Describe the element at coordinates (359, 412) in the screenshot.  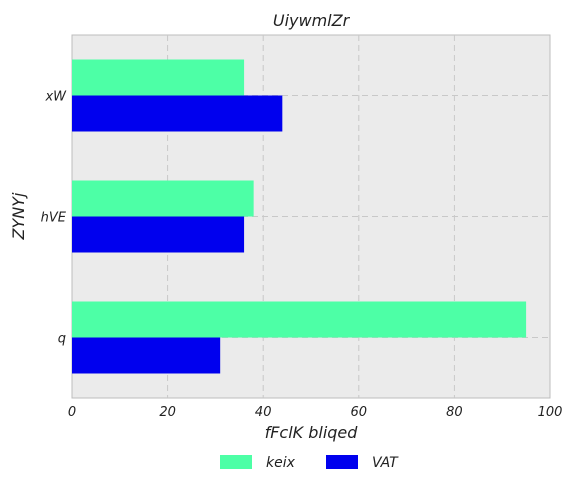
I see `x-tick-label: 60` at that location.